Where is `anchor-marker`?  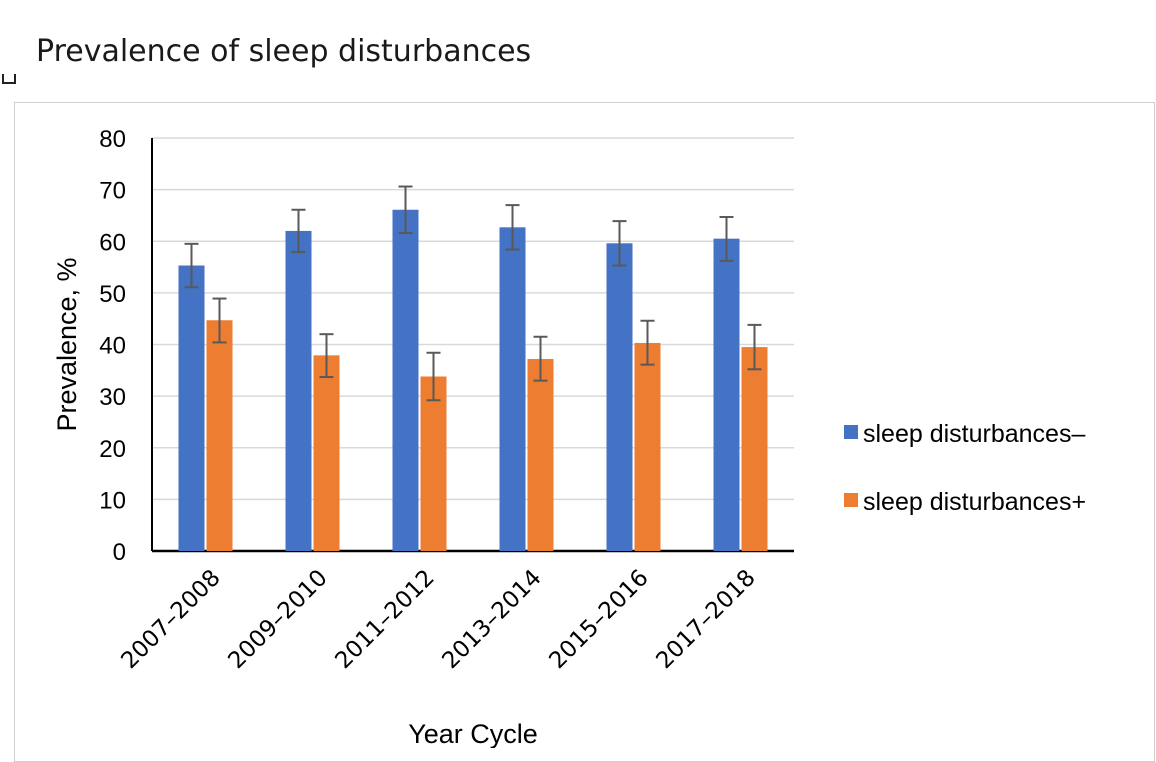 anchor-marker is located at coordinates (9, 79).